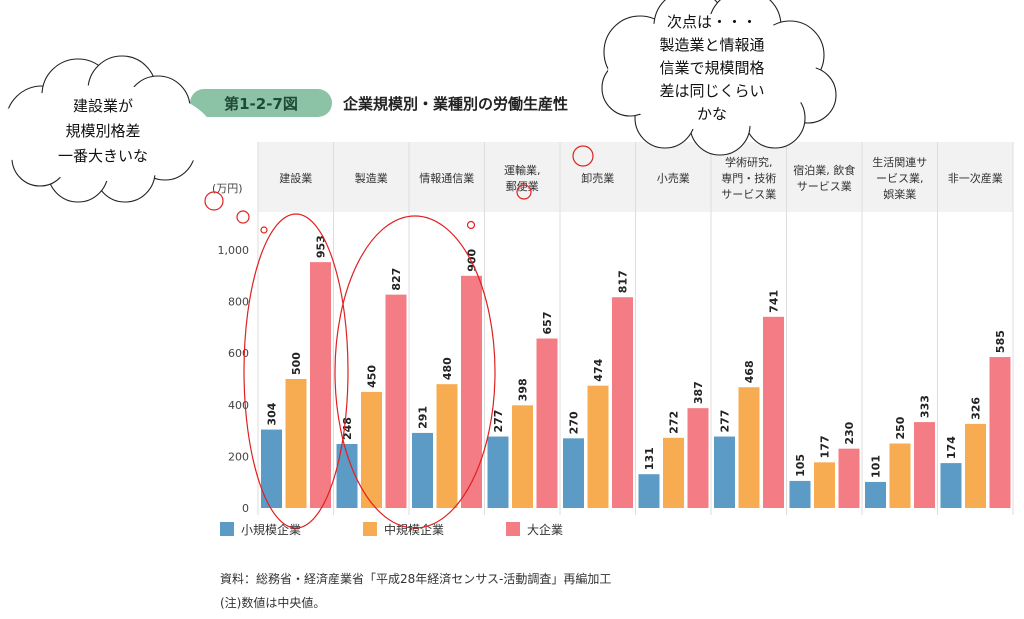 The image size is (1024, 619). I want to click on category-label: 専門・技術, so click(748, 178).